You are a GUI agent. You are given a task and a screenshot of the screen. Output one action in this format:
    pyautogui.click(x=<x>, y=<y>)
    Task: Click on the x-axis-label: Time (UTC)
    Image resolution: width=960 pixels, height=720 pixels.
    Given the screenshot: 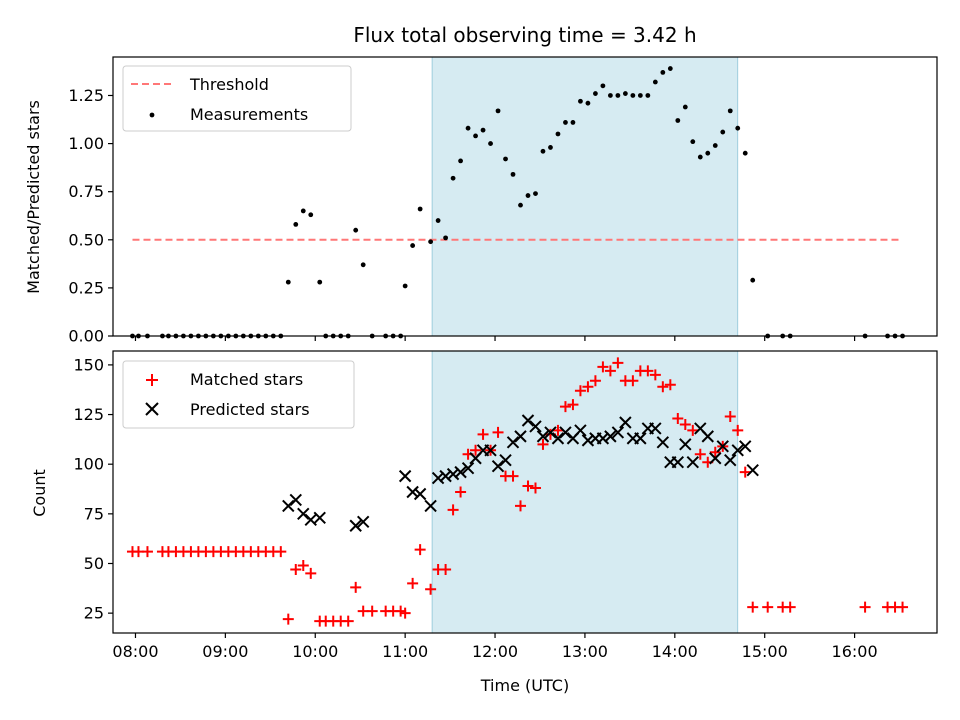 What is the action you would take?
    pyautogui.click(x=524, y=685)
    